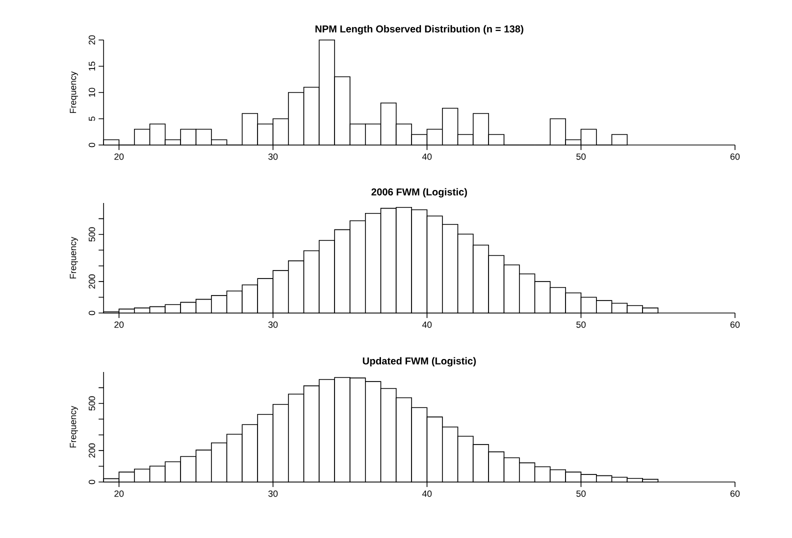  Describe the element at coordinates (92, 118) in the screenshot. I see `y-tick-label: 5` at that location.